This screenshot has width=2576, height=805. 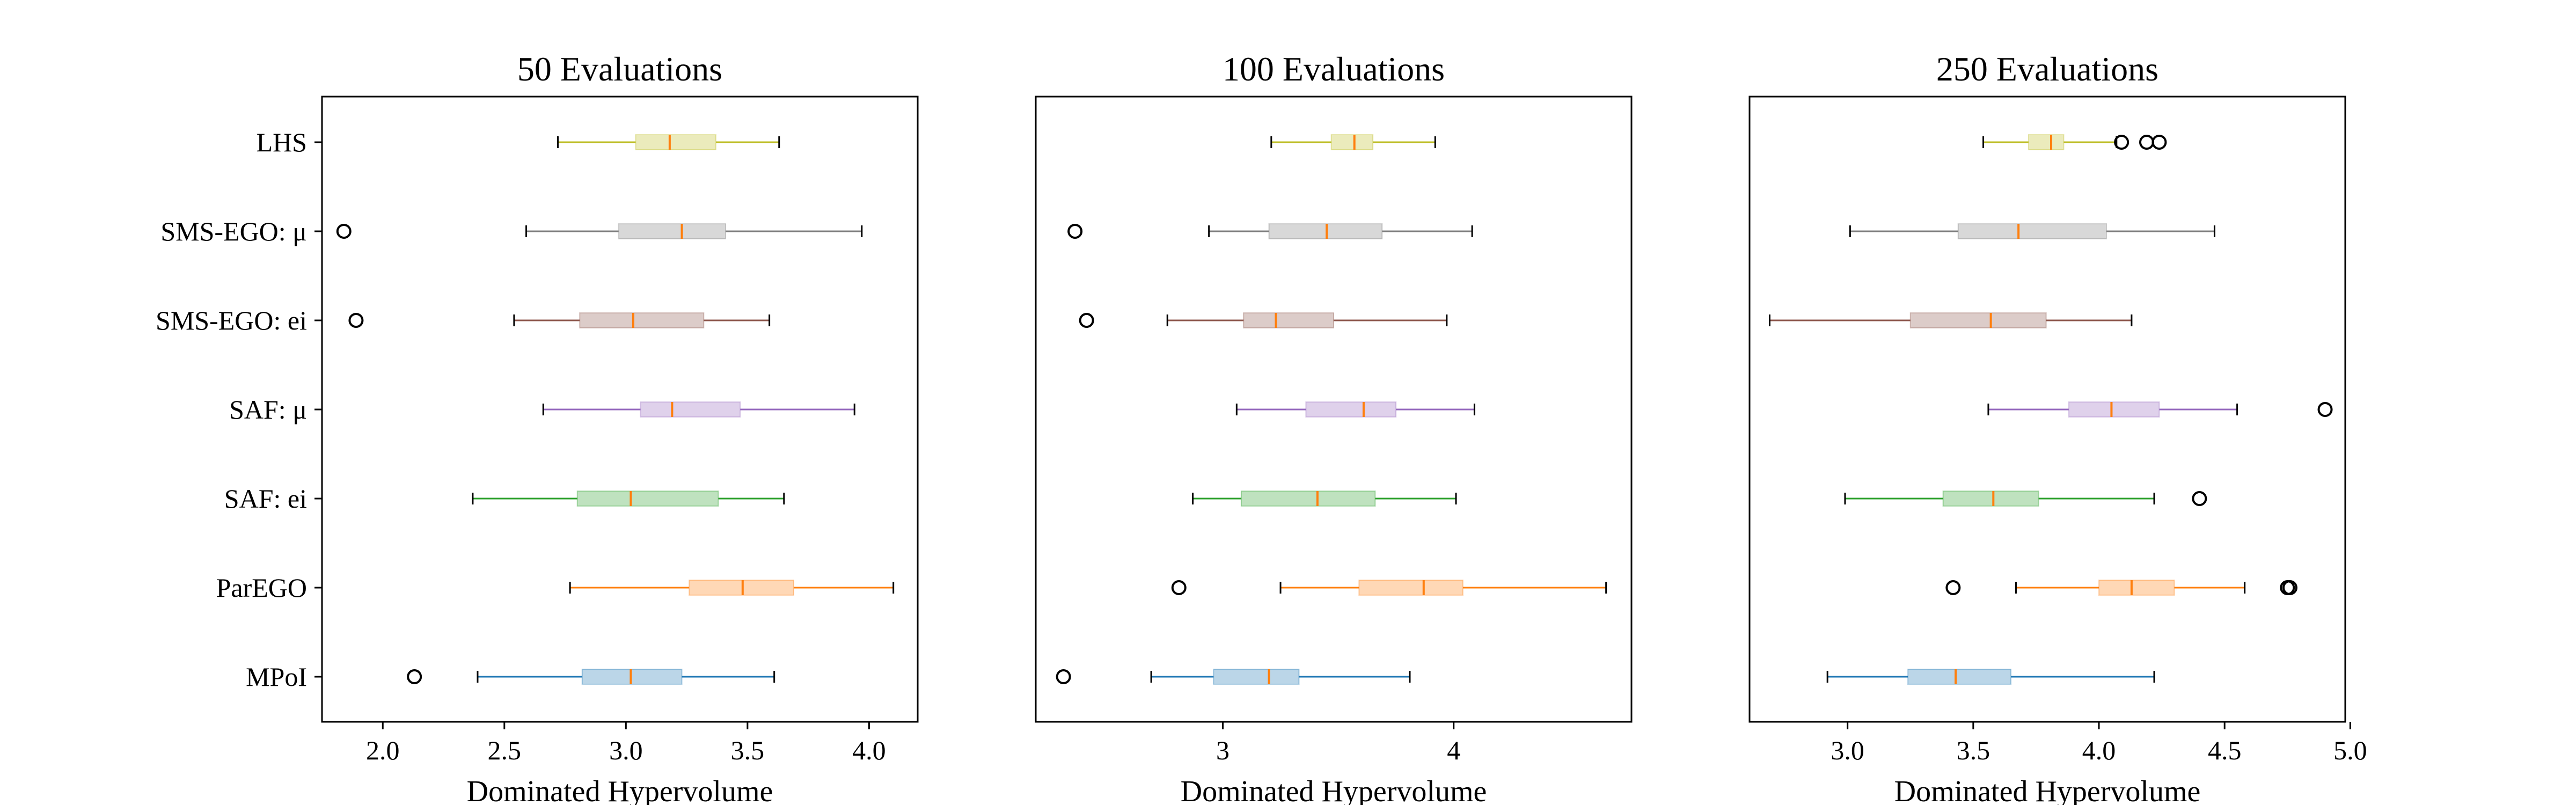 I want to click on x-tick-label: 5.0, so click(x=2350, y=750).